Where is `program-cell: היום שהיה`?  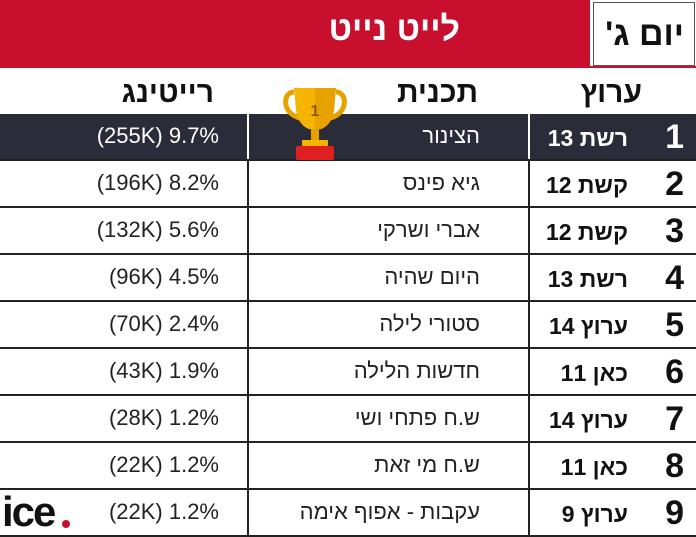
program-cell: היום שהיה is located at coordinates (388, 277).